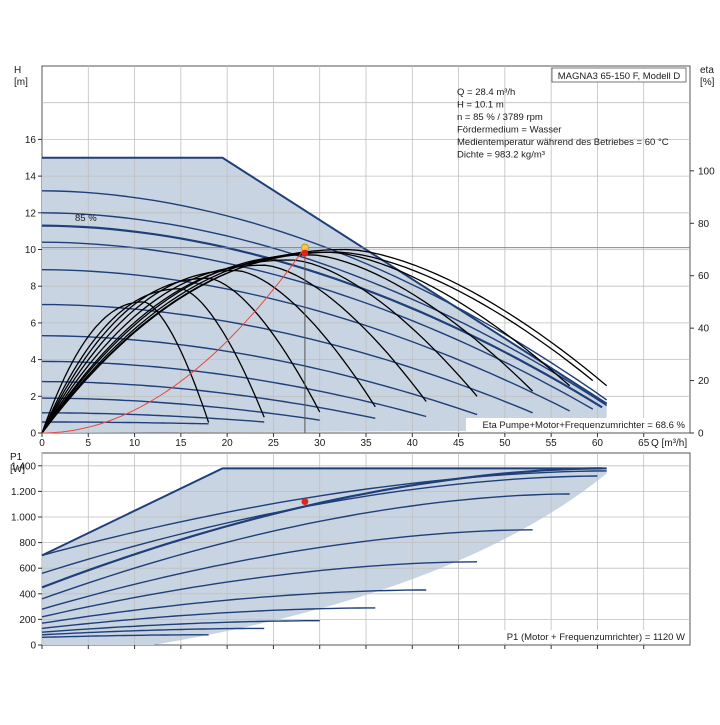  Describe the element at coordinates (480, 105) in the screenshot. I see `info-line: H = 10.1 m` at that location.